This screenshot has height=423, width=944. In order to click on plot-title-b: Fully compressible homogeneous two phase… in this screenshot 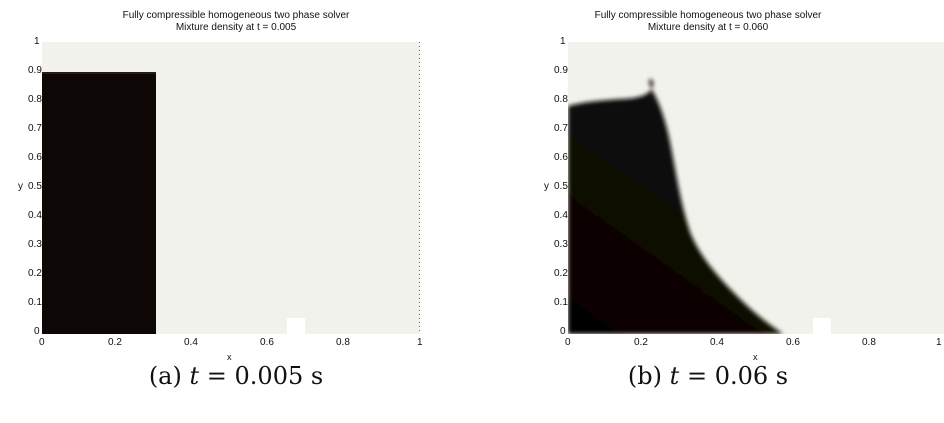, I will do `click(708, 22)`.